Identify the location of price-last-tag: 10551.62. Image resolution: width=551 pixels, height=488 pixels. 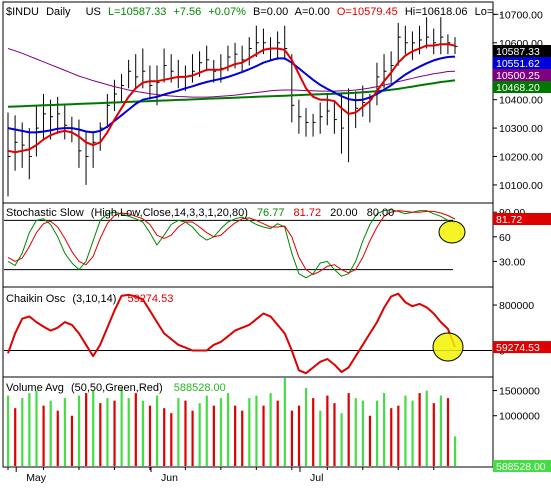
(518, 64).